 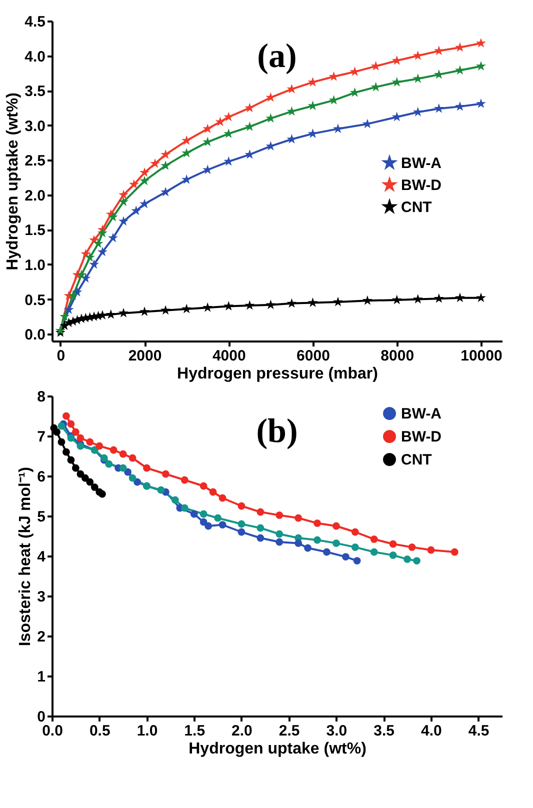 I want to click on x-axis-title: Hydrogen pressure (mbar), so click(x=277, y=374).